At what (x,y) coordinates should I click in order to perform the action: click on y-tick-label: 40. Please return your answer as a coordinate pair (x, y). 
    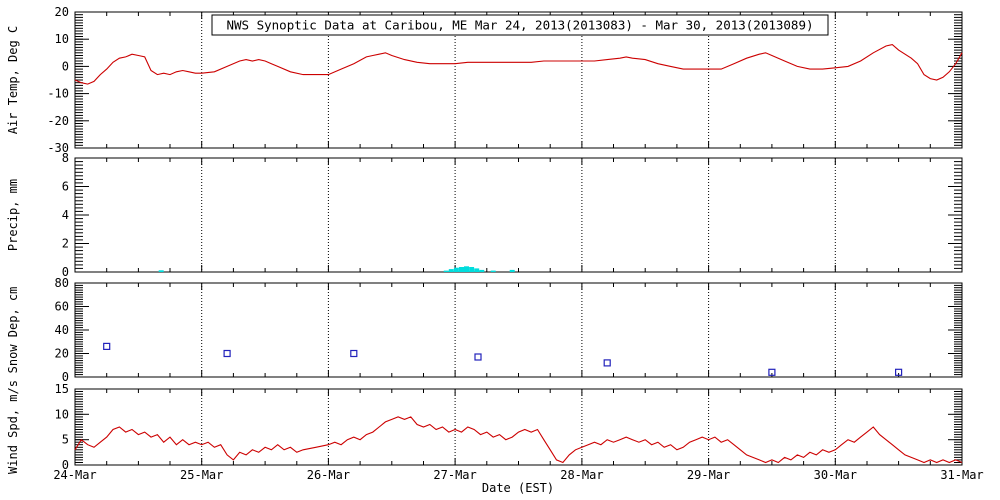
    Looking at the image, I should click on (62, 330).